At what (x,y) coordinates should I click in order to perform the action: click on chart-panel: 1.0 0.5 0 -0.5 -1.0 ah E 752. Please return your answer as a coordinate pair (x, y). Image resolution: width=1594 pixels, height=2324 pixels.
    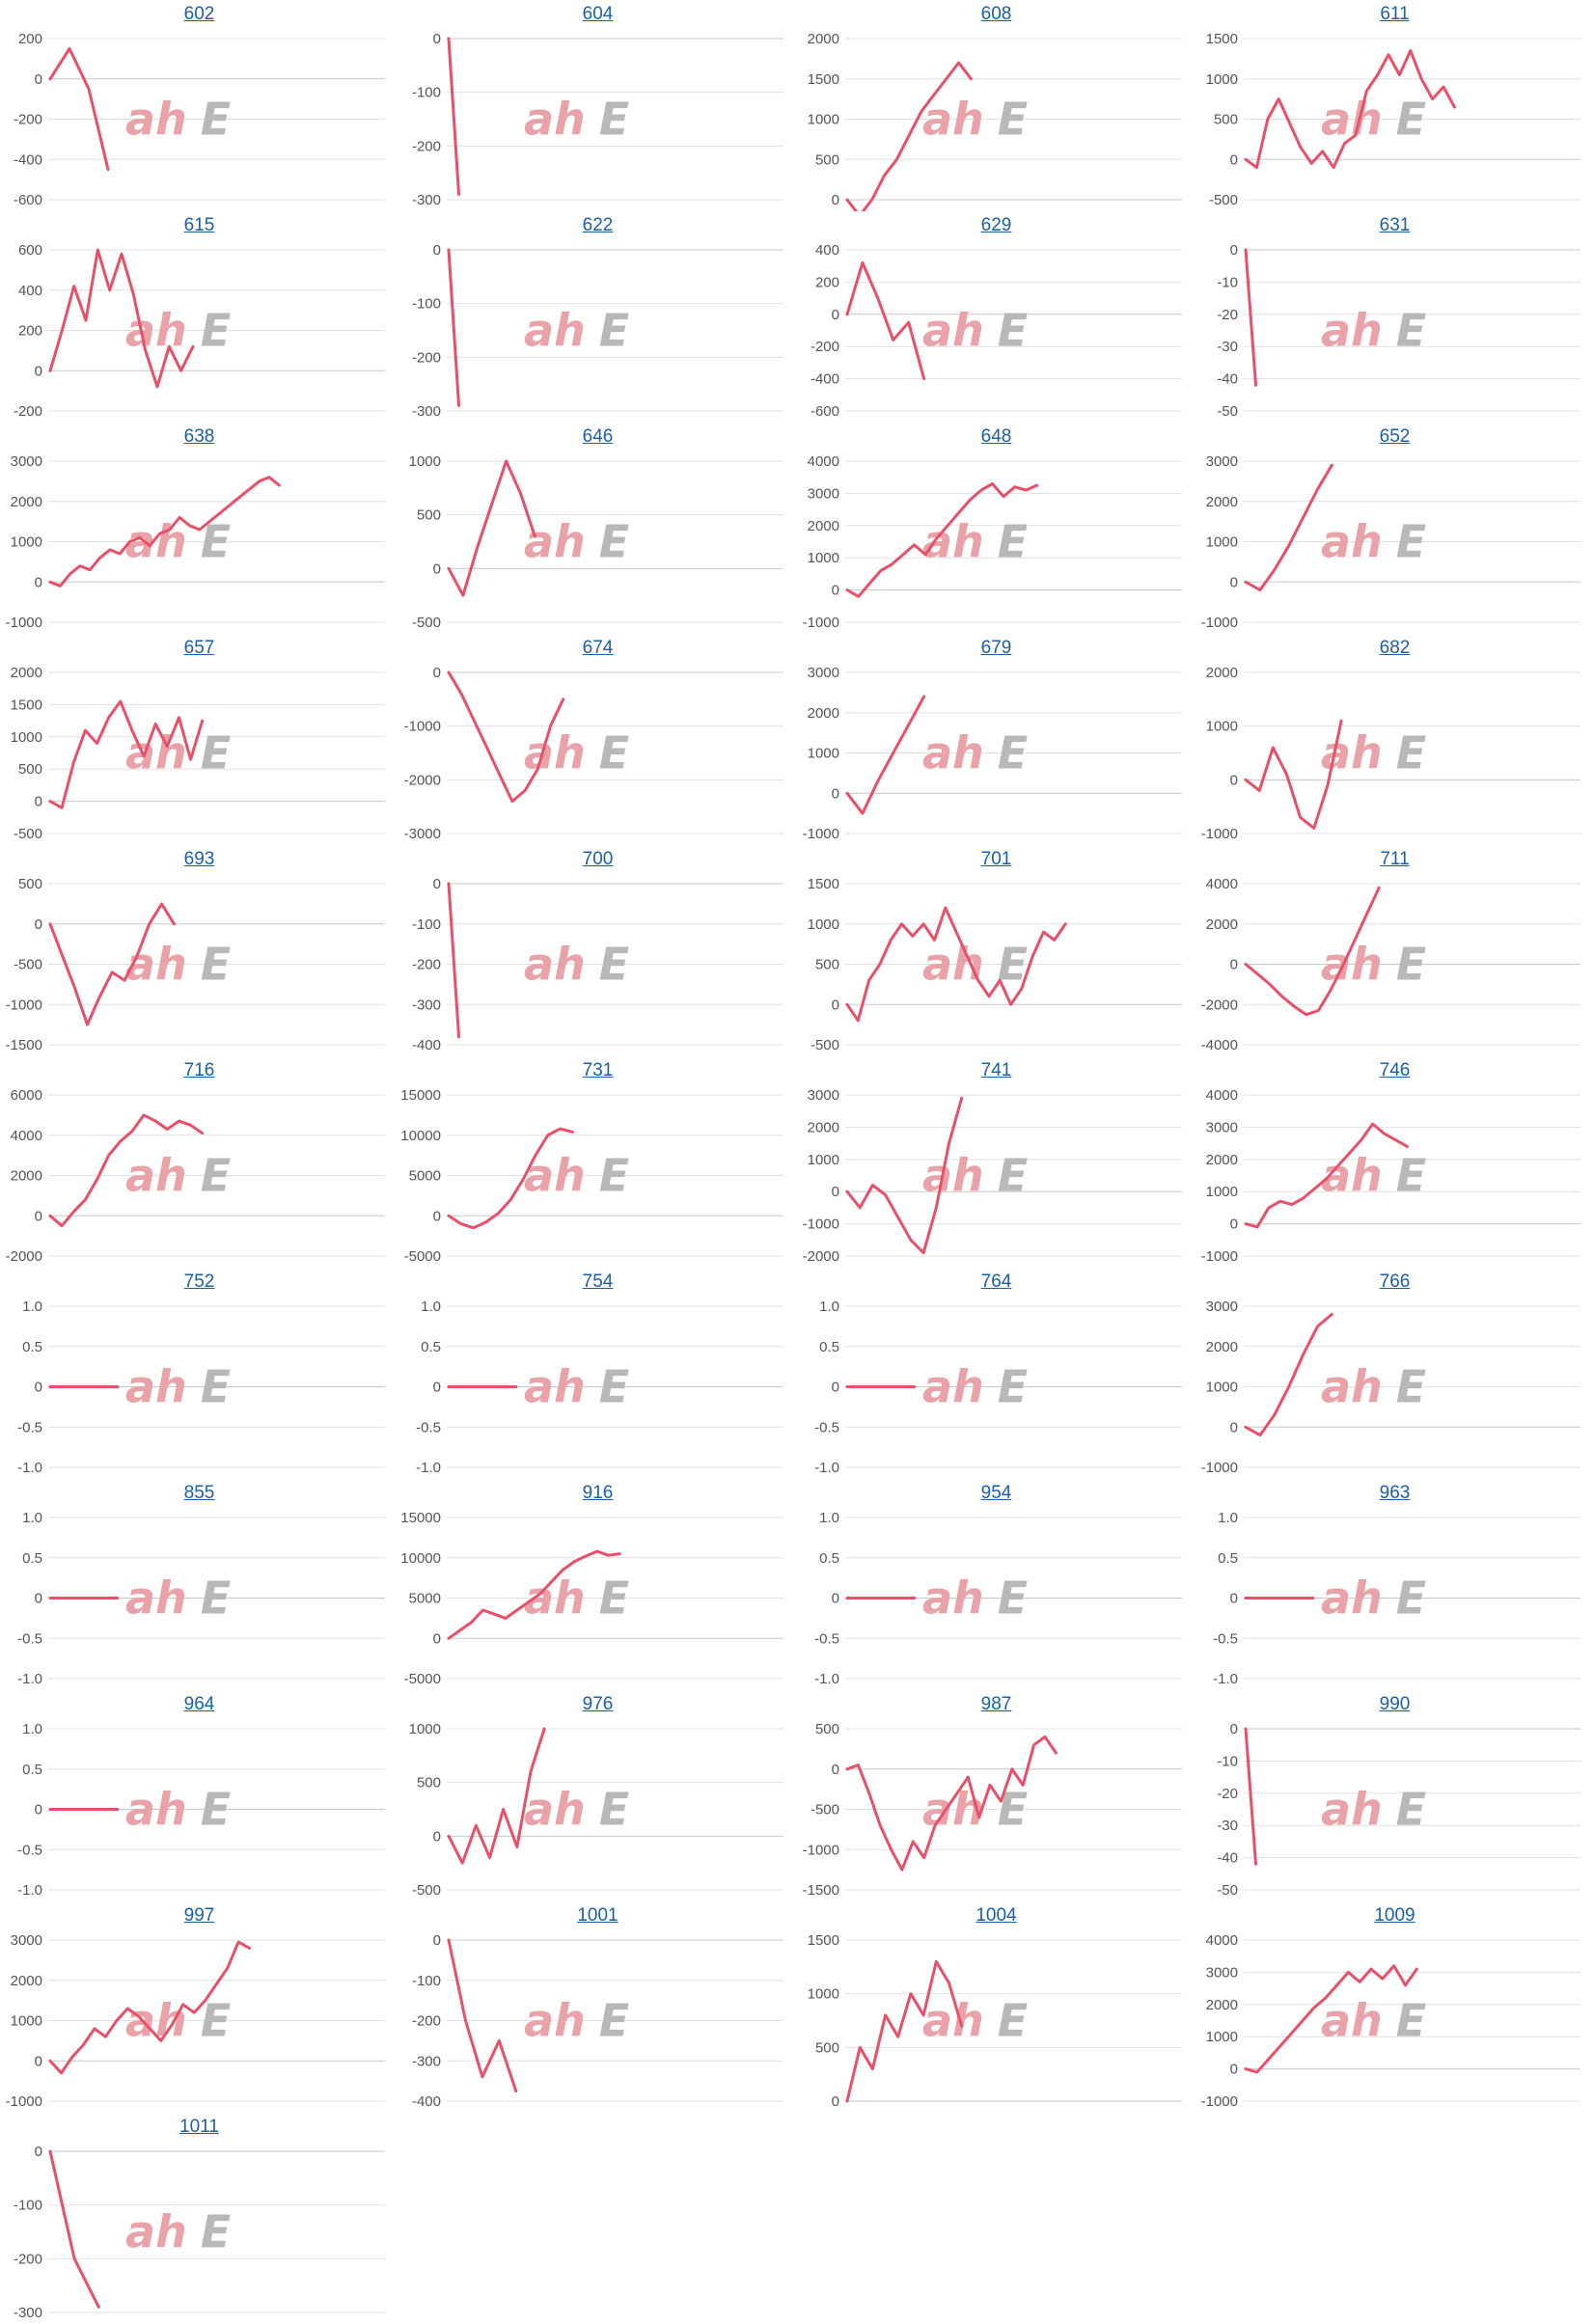
    Looking at the image, I should click on (199, 1373).